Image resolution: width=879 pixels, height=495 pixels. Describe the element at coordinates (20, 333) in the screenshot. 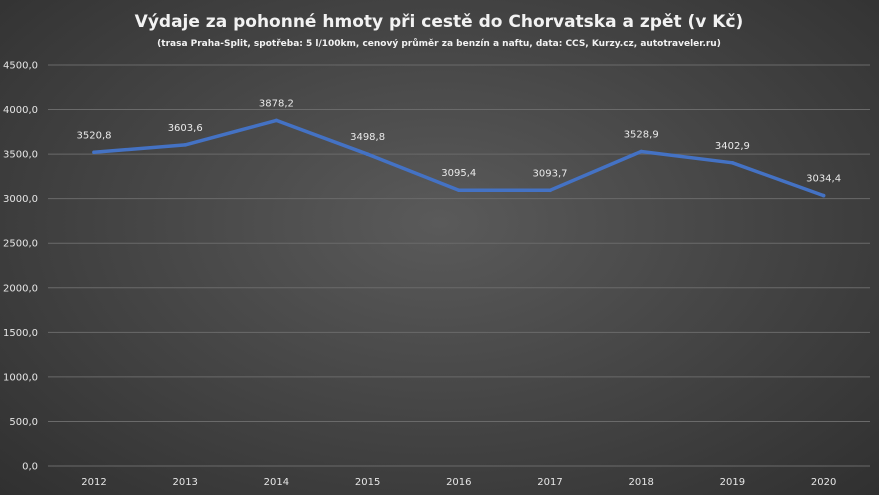

I see `y-tick-label: 1500,0` at that location.